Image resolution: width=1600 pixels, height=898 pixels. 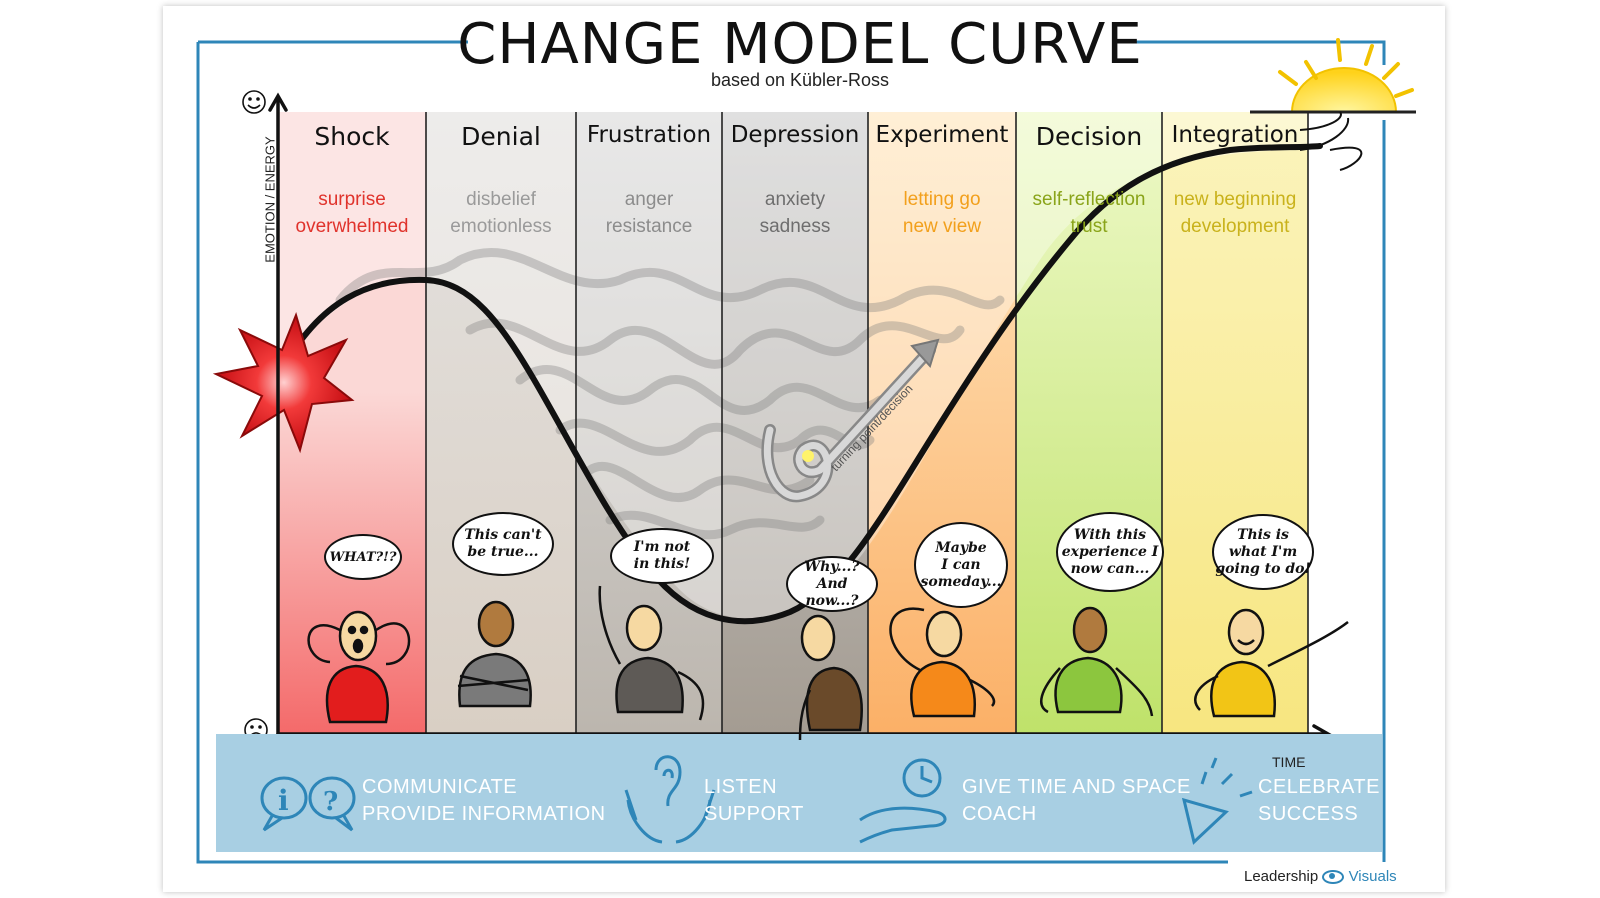 I want to click on action-line: SUCCESS, so click(x=1308, y=814).